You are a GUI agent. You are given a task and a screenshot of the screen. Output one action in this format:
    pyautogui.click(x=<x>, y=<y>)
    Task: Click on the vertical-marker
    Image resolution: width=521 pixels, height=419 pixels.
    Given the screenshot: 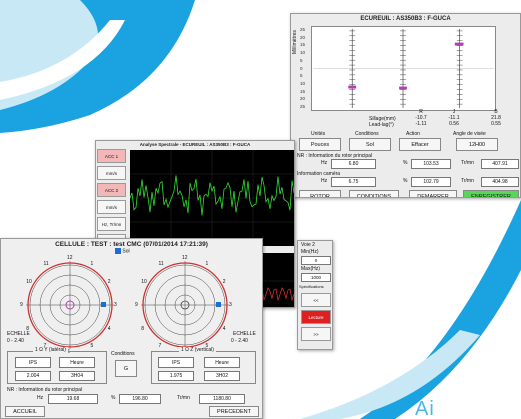 What is the action you would take?
    pyautogui.click(x=218, y=304)
    